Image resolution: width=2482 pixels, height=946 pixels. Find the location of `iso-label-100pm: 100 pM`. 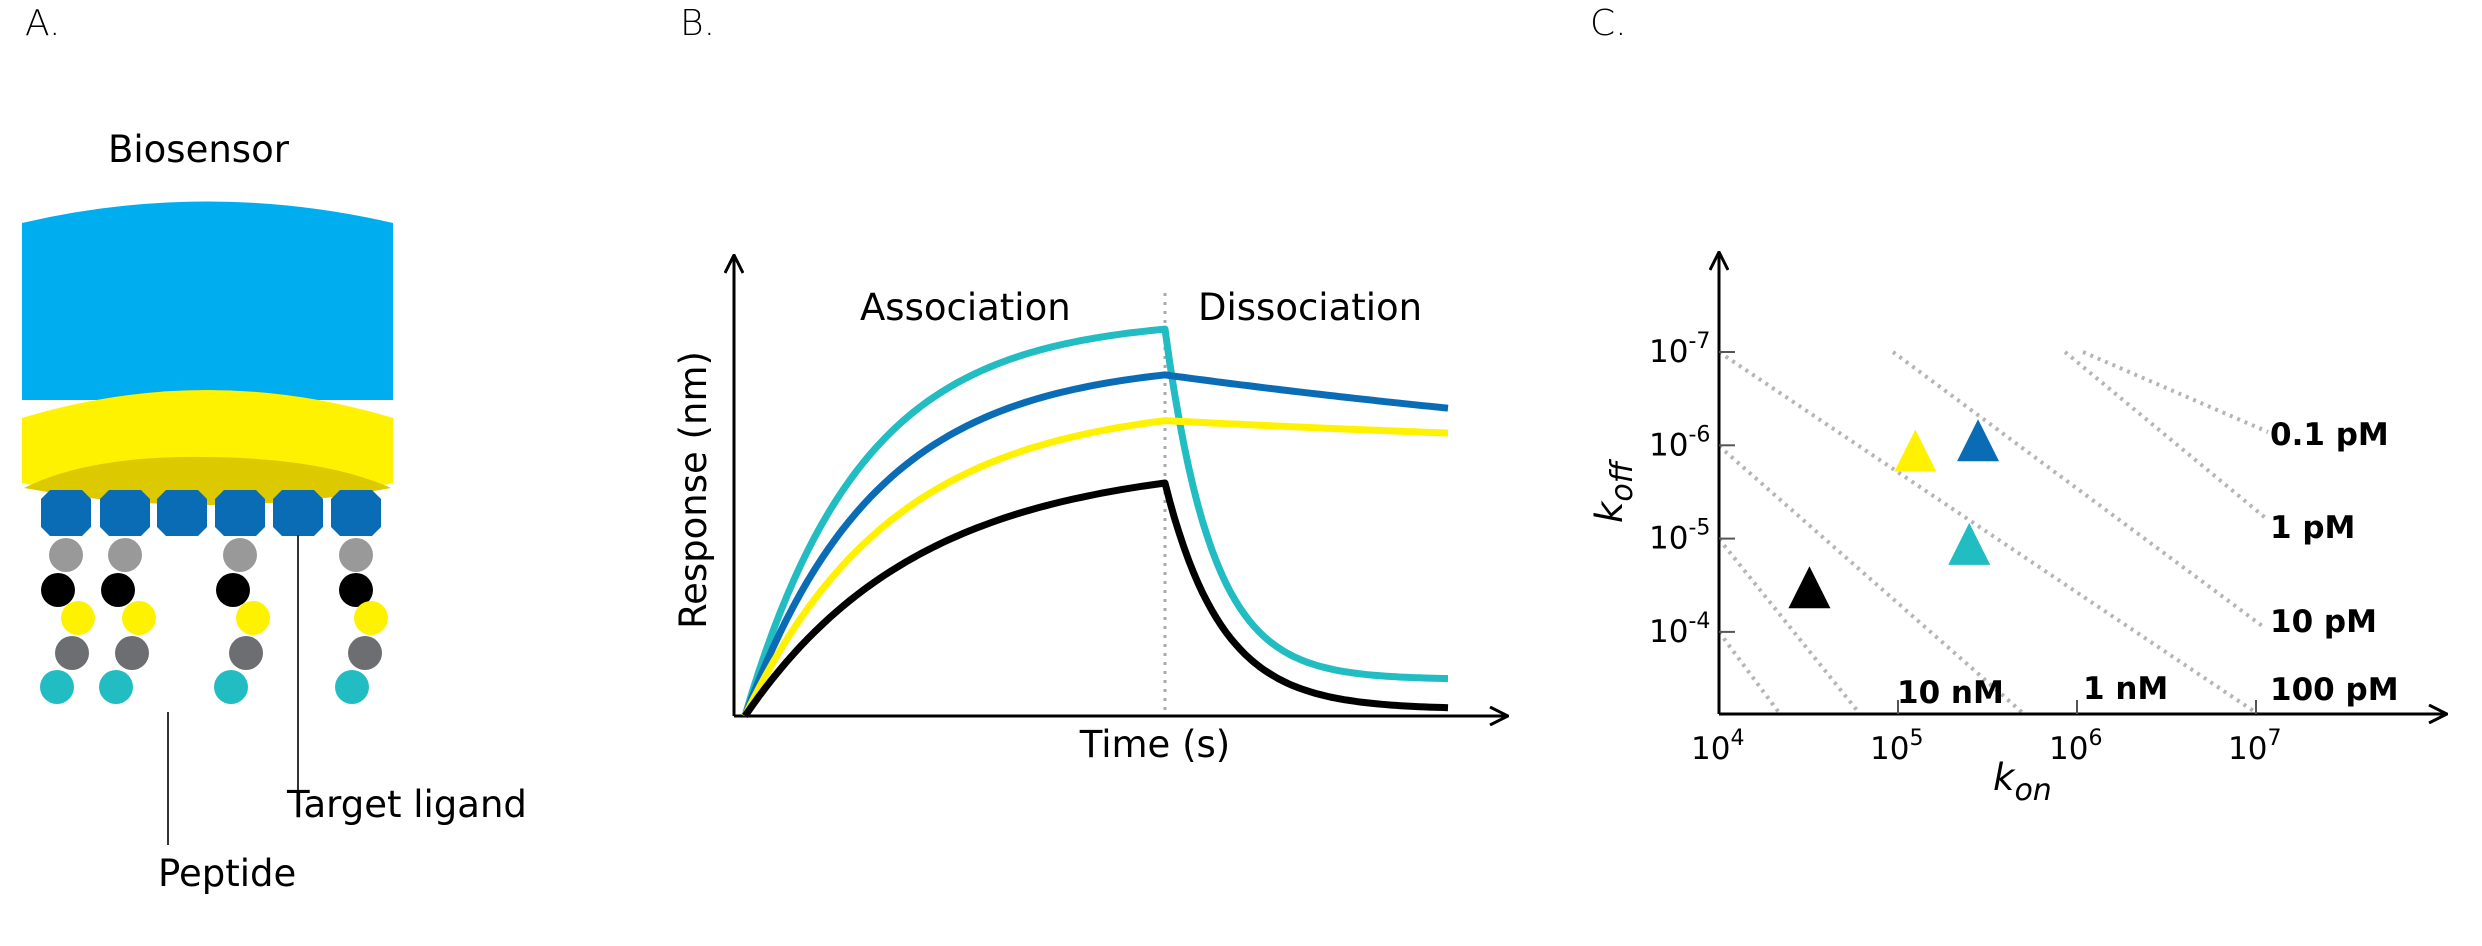

iso-label-100pm: 100 pM is located at coordinates (2334, 690).